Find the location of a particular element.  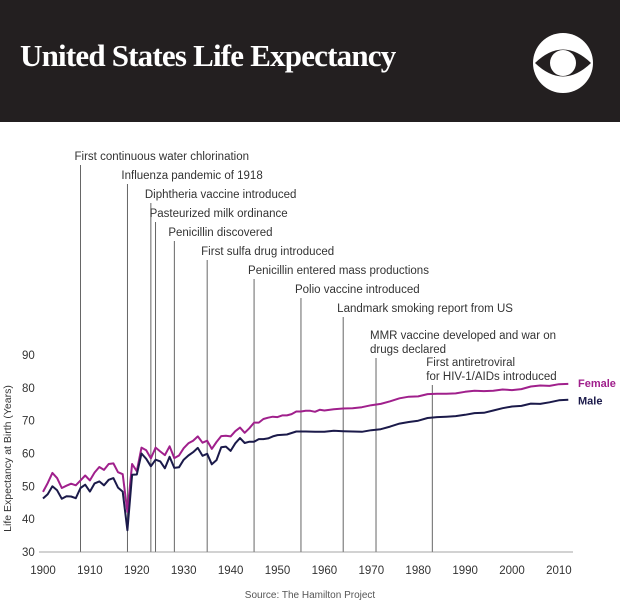

annotation-label: Diphtheria vaccine introduced is located at coordinates (221, 195).